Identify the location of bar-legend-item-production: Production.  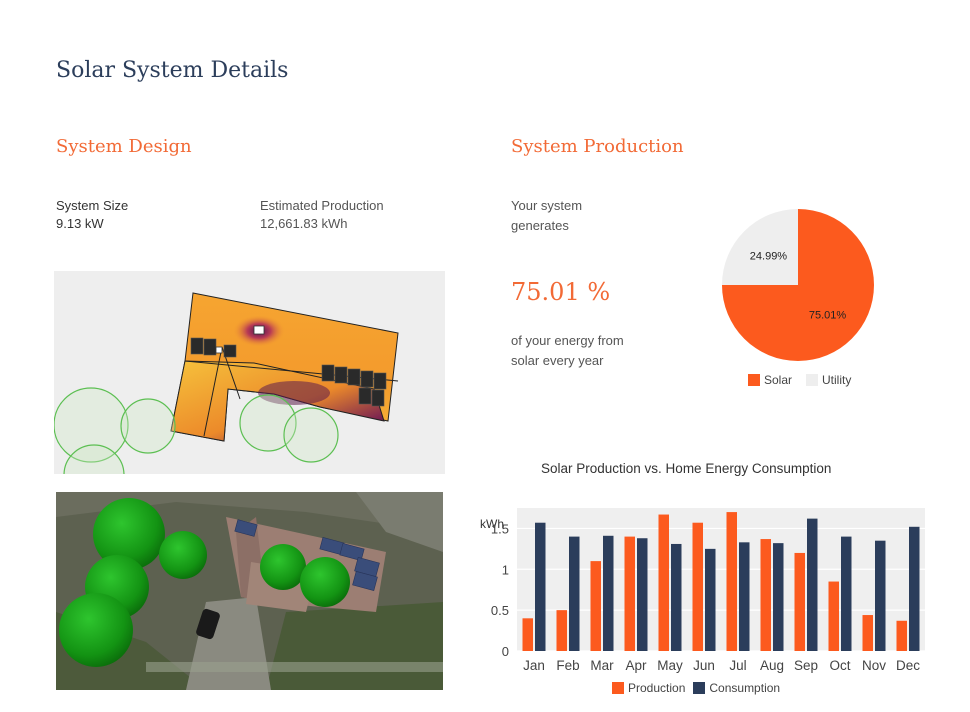
(648, 688).